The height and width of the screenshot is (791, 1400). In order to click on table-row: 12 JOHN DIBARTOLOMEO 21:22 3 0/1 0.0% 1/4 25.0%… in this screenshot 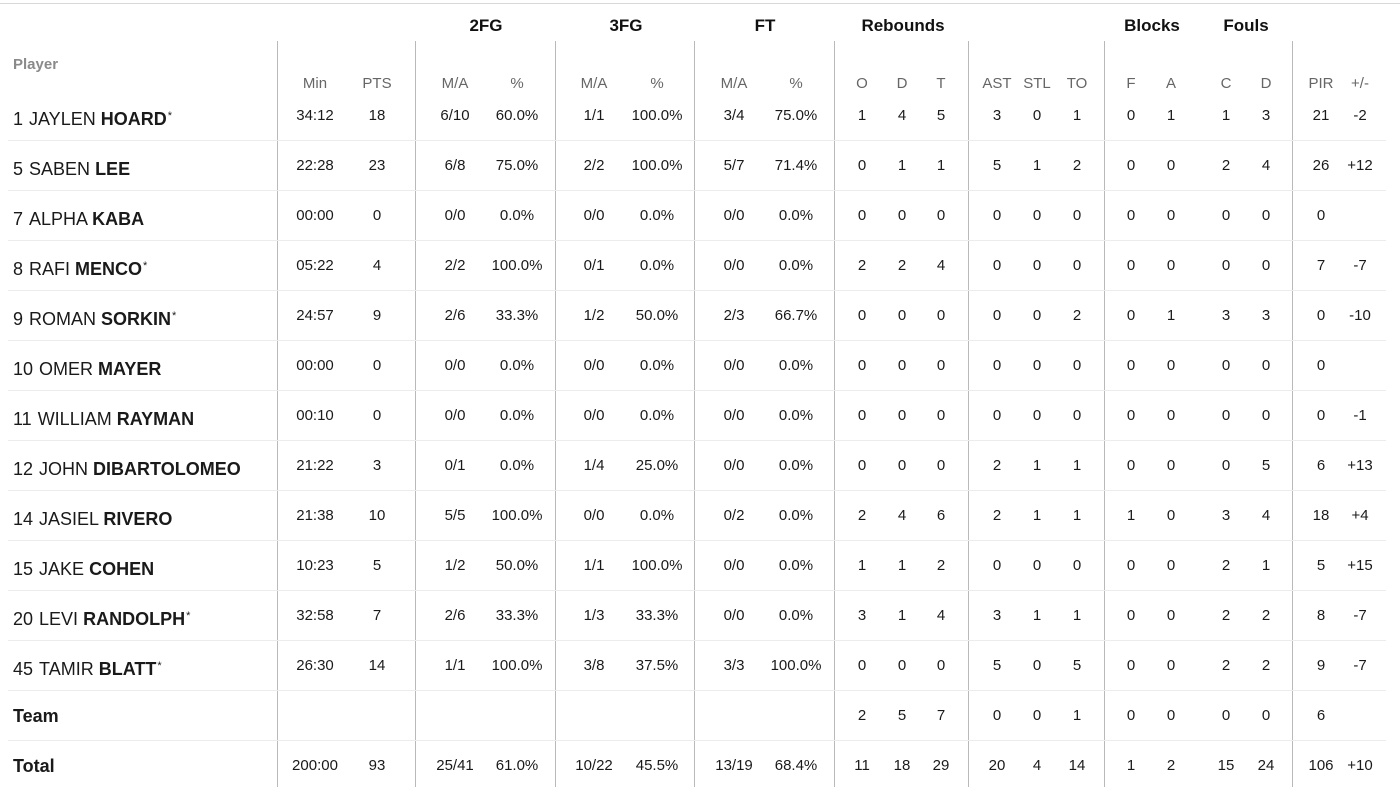, I will do `click(700, 466)`.